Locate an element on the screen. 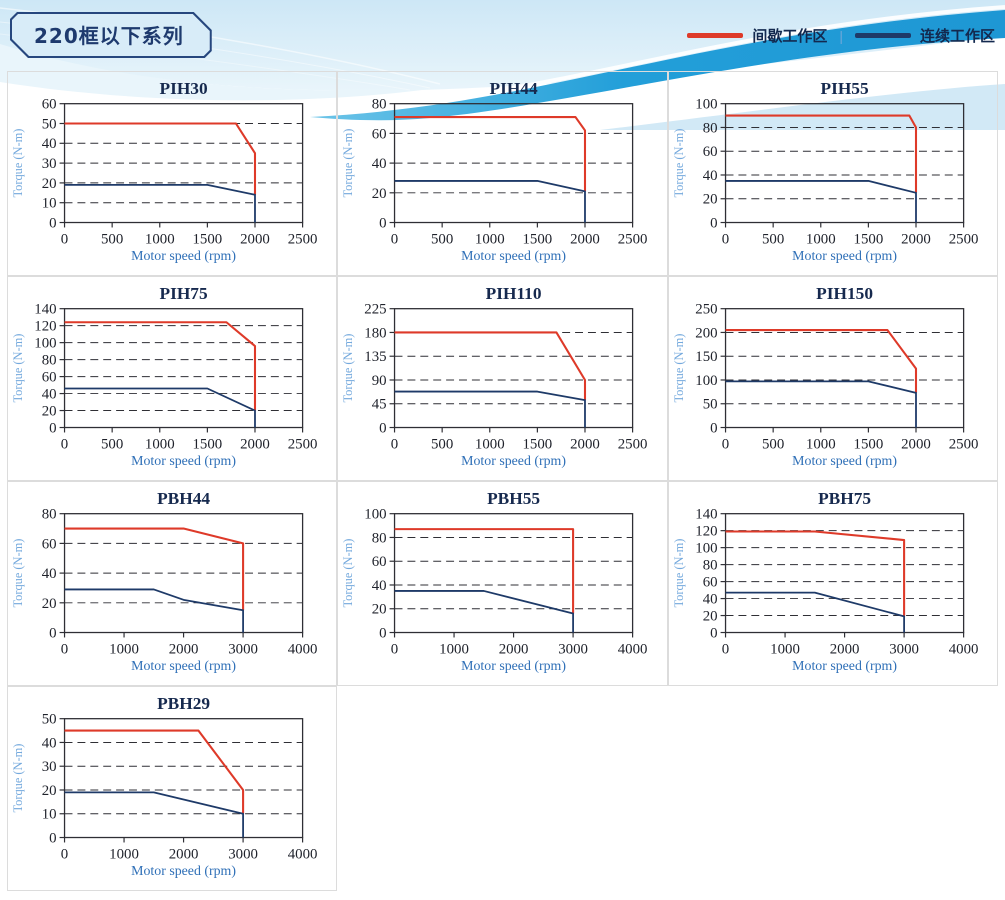 This screenshot has width=1005, height=900. y-tick-label: 250 is located at coordinates (706, 310).